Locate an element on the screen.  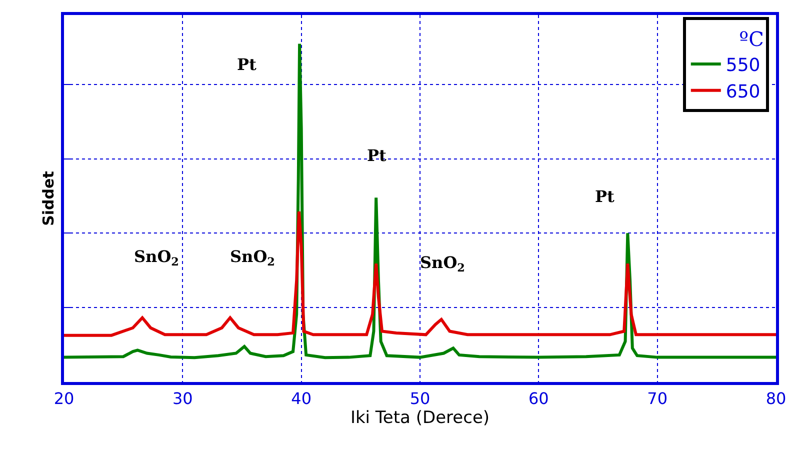
legend-title: ºC is located at coordinates (751, 38).